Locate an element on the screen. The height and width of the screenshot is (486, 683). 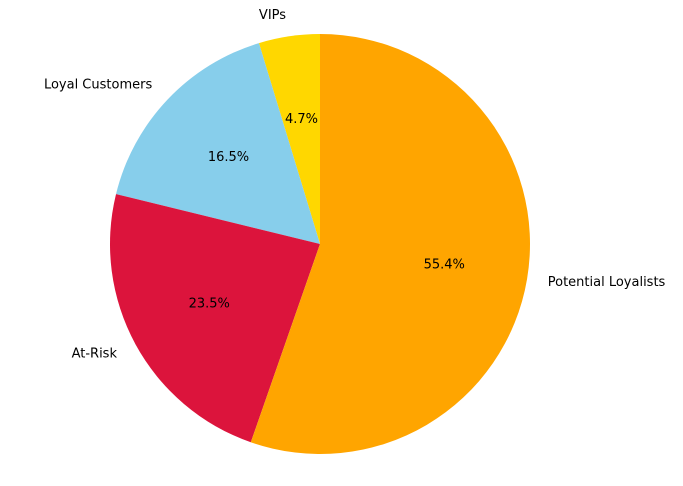
category-label-vips: VIPs is located at coordinates (272, 15).